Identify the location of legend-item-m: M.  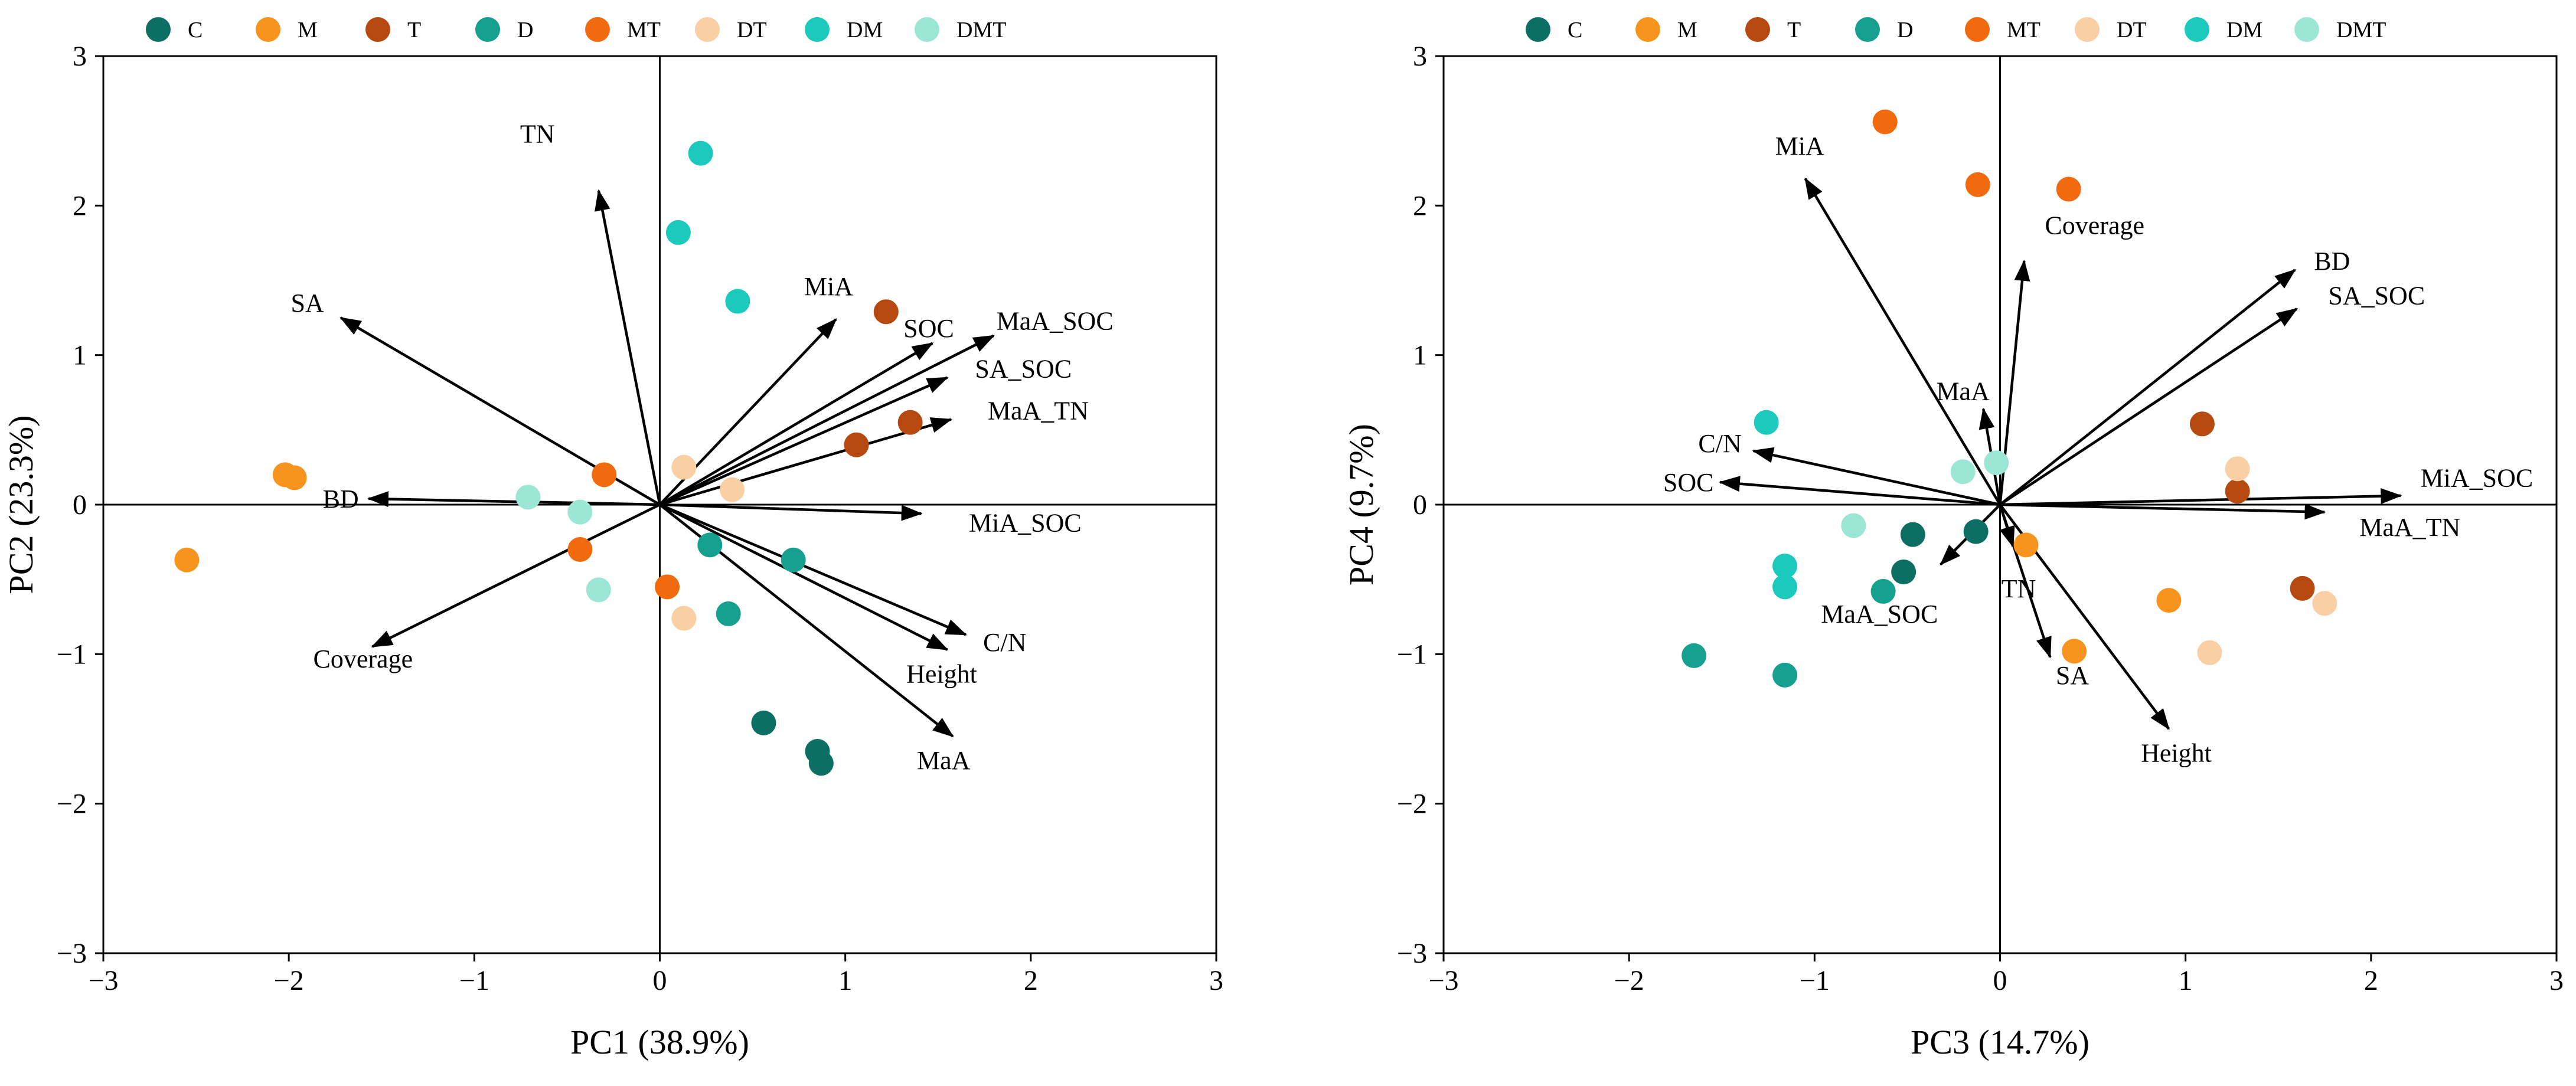
(1666, 29).